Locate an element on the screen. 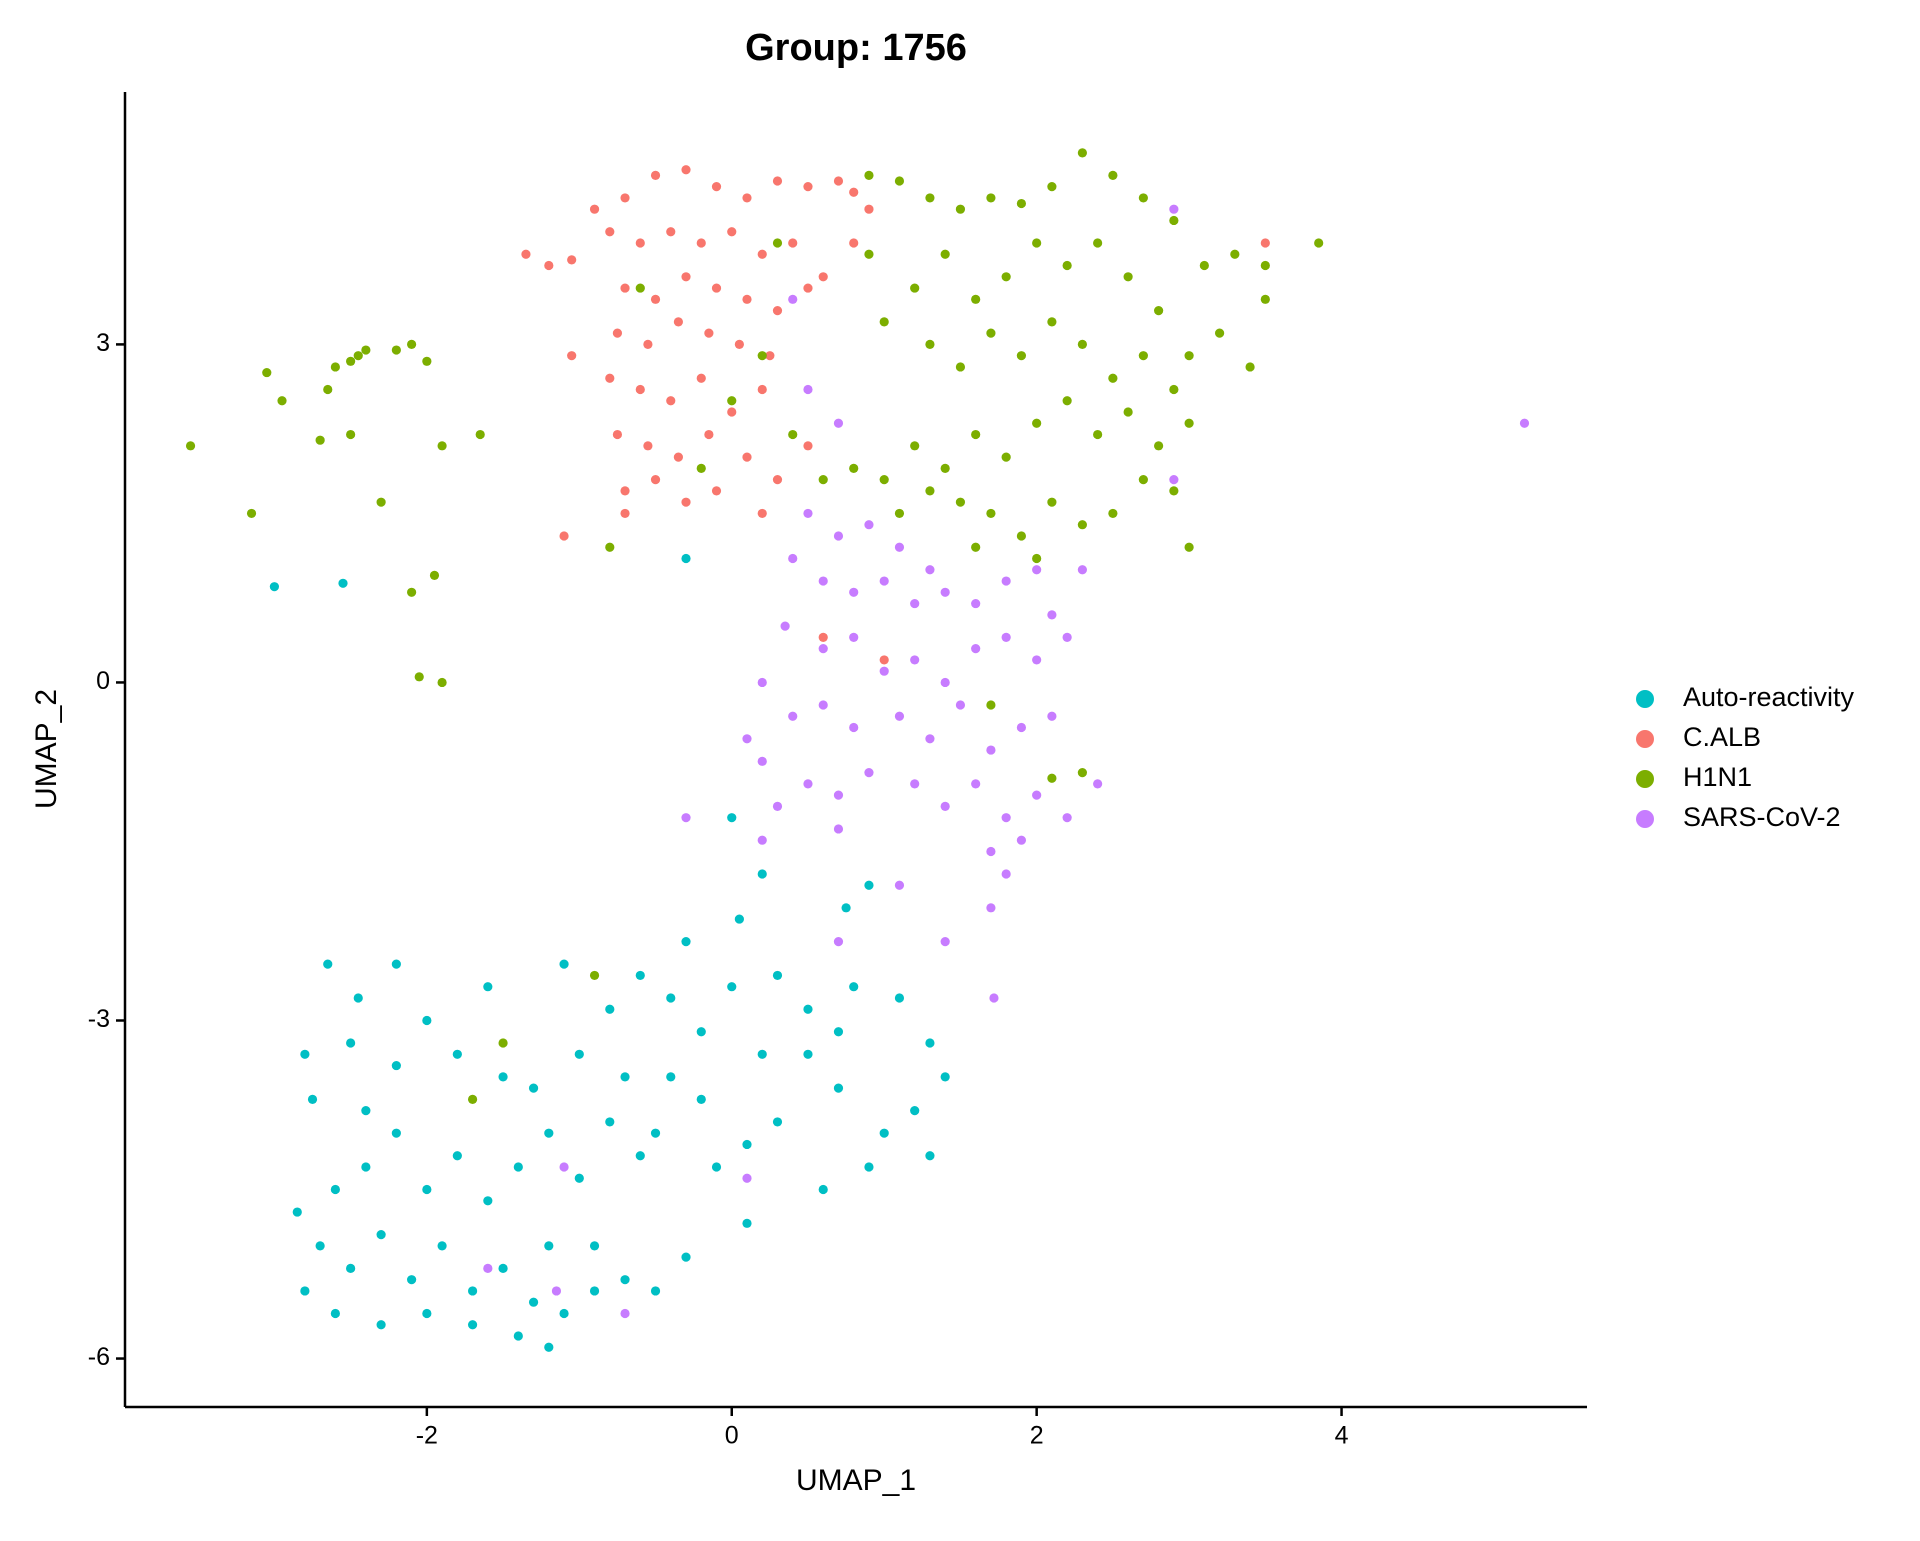 The image size is (1920, 1541). legend-label: H1N1 is located at coordinates (1717, 777).